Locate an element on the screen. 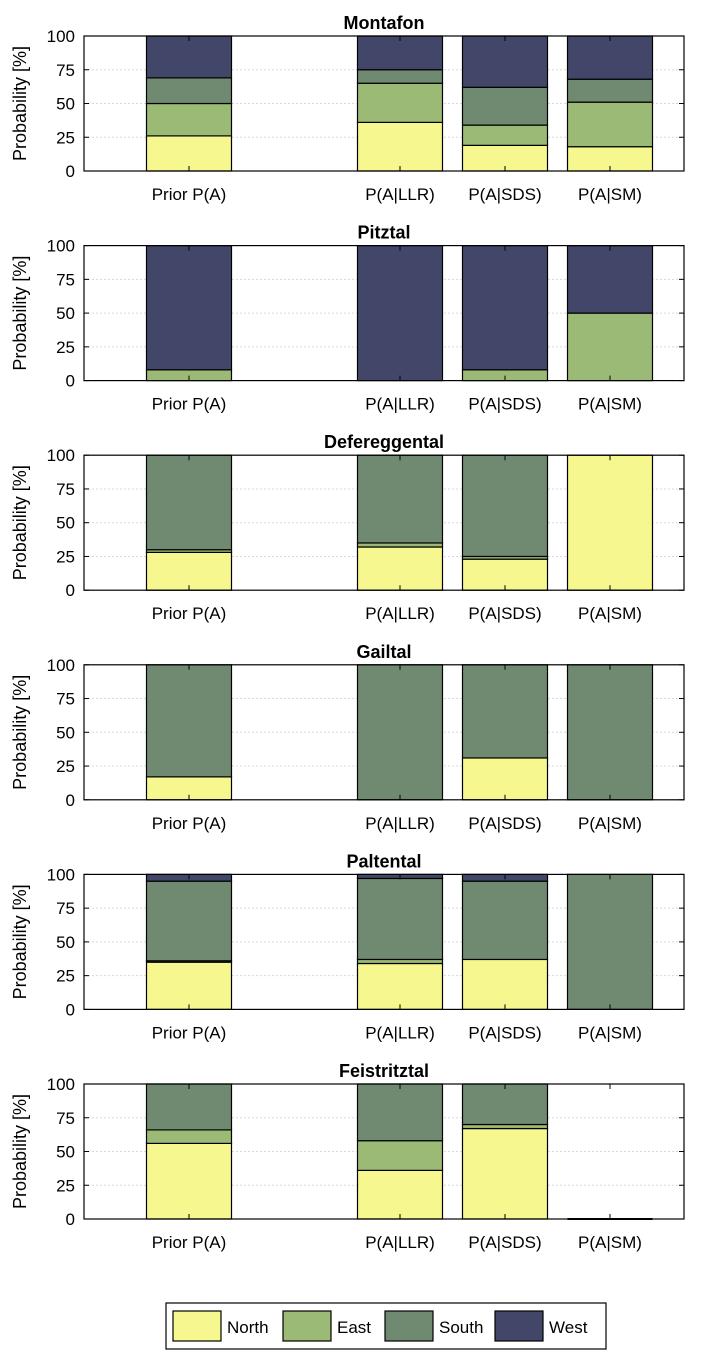 The width and height of the screenshot is (713, 1364). legend-label-south: South is located at coordinates (461, 1327).